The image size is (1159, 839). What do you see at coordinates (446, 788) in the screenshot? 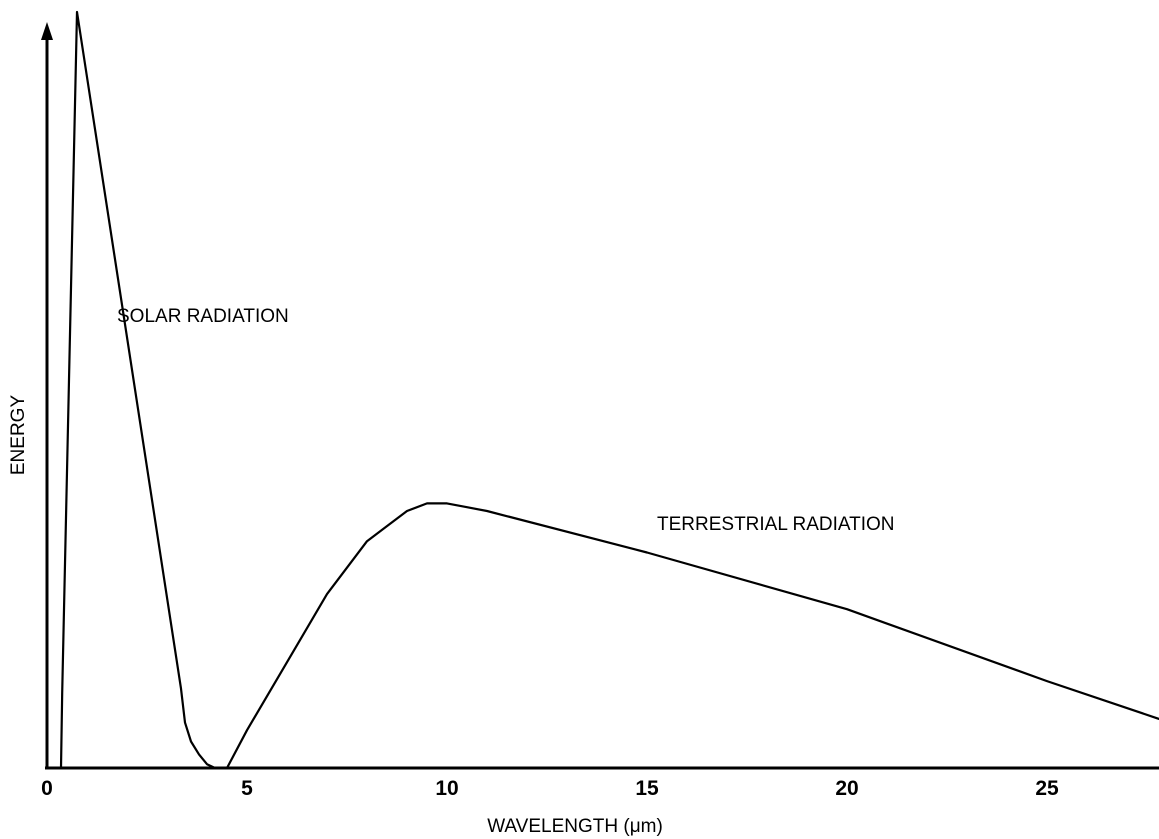
I see `x-tick-label: 10` at bounding box center [446, 788].